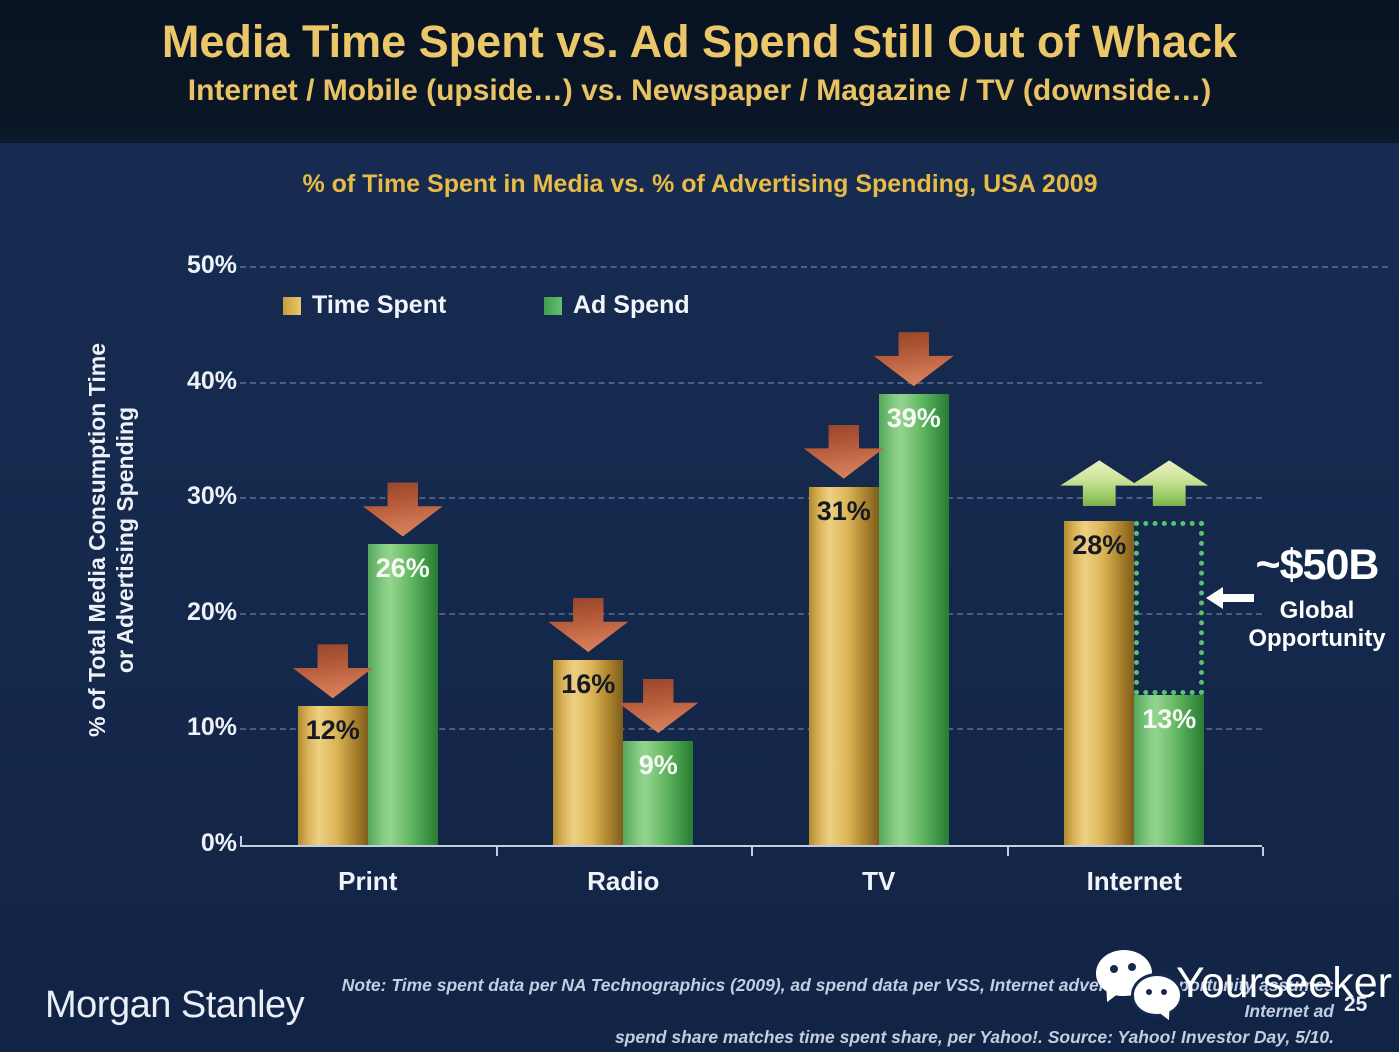 Image resolution: width=1399 pixels, height=1052 pixels. I want to click on legend-label-ad-spend: Ad Spend, so click(631, 305).